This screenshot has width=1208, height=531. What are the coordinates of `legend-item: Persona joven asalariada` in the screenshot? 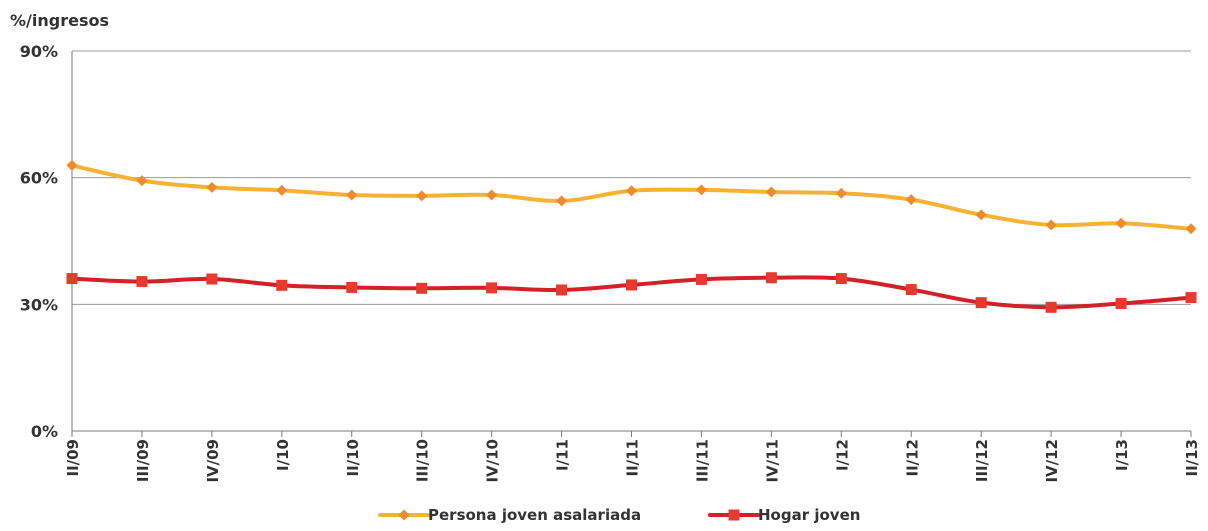 It's located at (509, 515).